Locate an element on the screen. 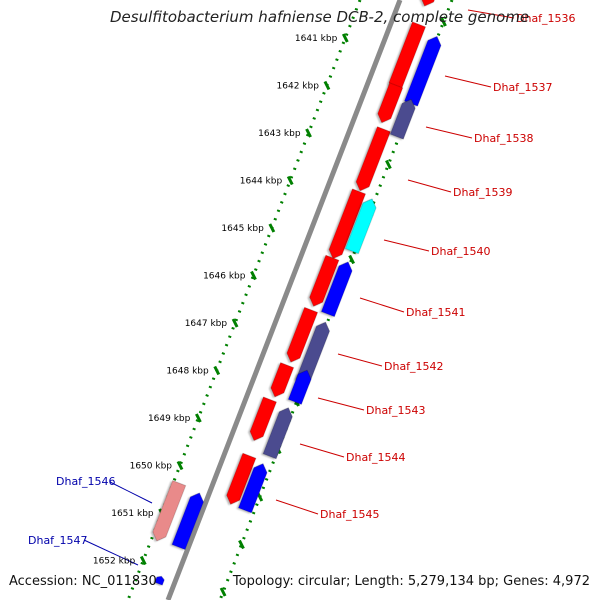 The width and height of the screenshot is (600, 600). gene-label: Dhaf_1540 is located at coordinates (461, 251).